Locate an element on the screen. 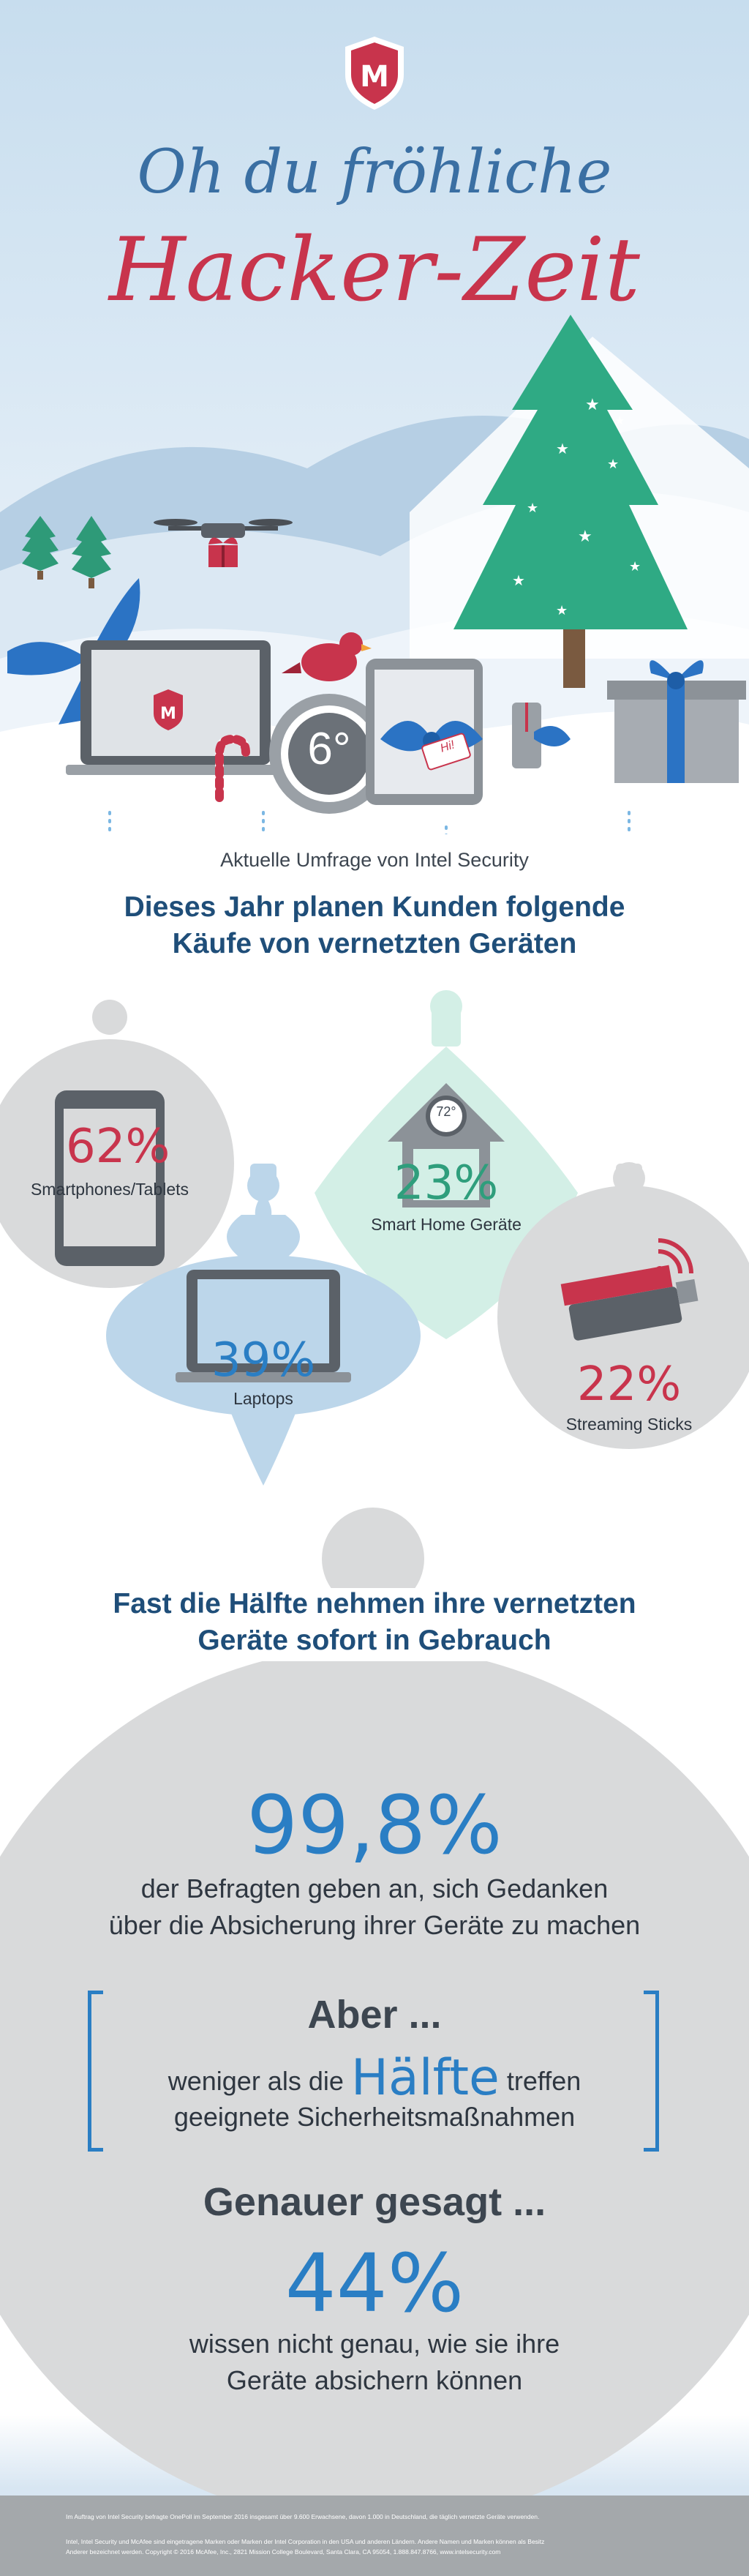 Image resolution: width=749 pixels, height=2576 pixels. title-line-2: Hacker-Zeit is located at coordinates (374, 270).